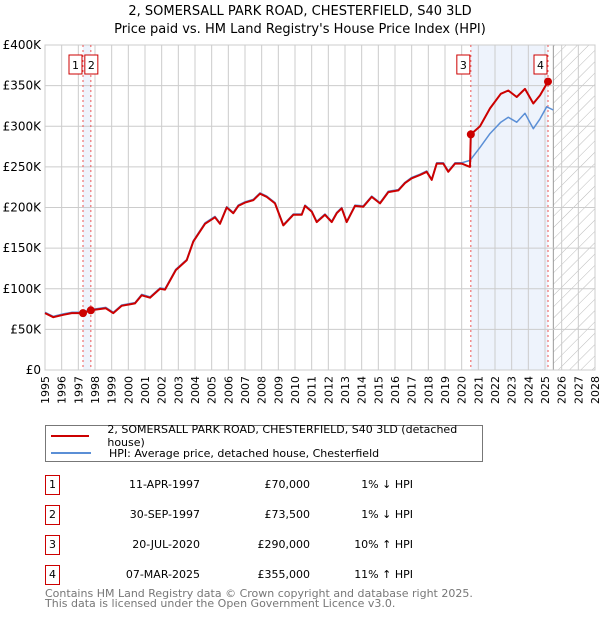  Describe the element at coordinates (383, 574) in the screenshot. I see `sale-hpi-diff: 11% ↑ HPI` at that location.